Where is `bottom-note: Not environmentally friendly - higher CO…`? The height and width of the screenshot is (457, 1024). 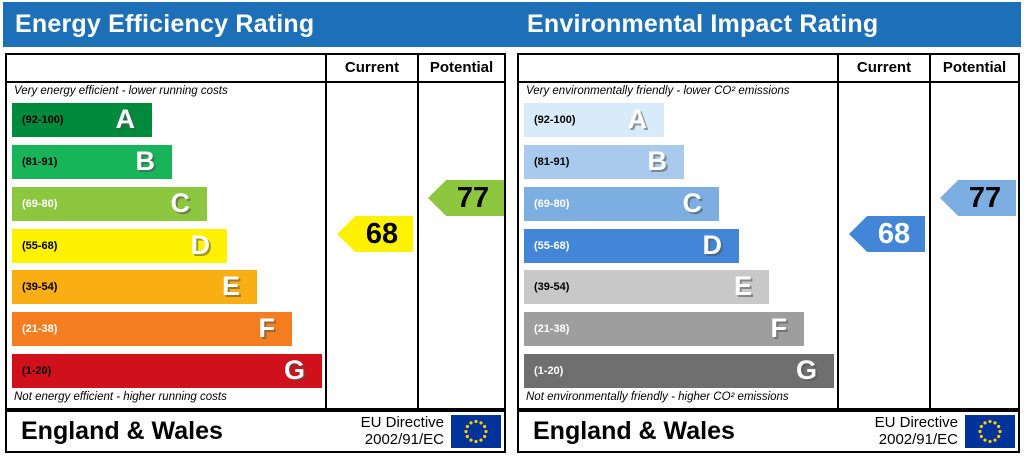 bottom-note: Not environmentally friendly - higher CO… is located at coordinates (657, 397).